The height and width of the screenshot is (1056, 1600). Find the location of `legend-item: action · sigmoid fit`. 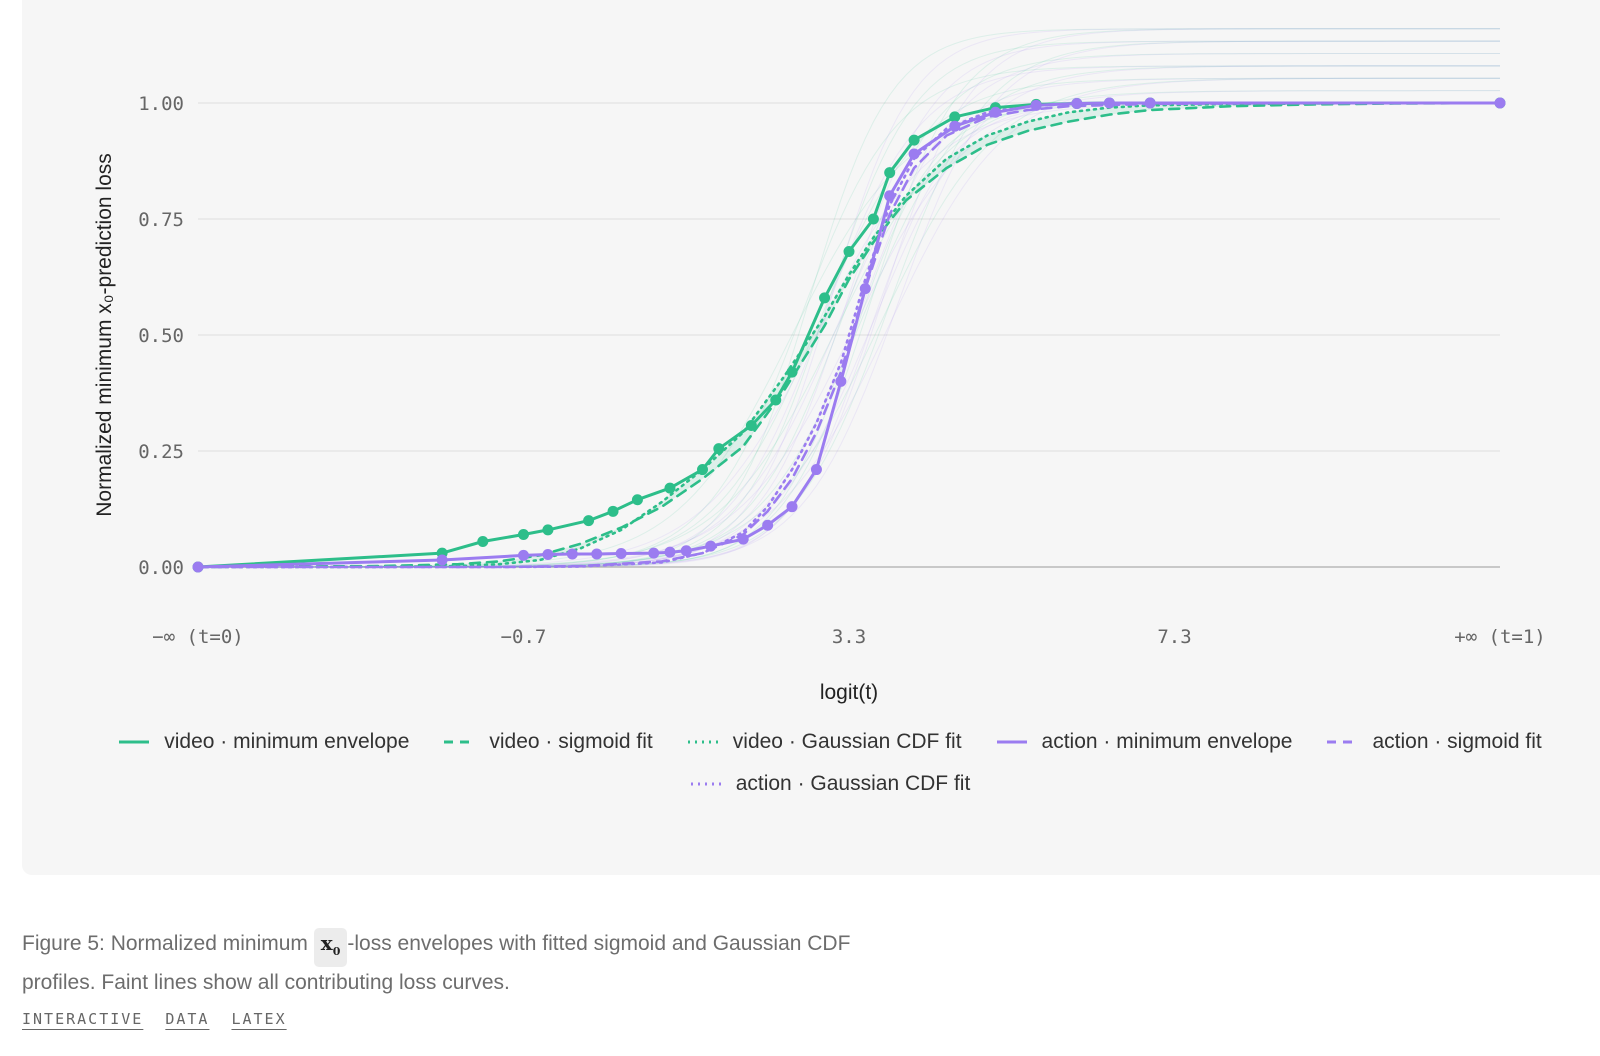

legend-item: action · sigmoid fit is located at coordinates (1434, 742).